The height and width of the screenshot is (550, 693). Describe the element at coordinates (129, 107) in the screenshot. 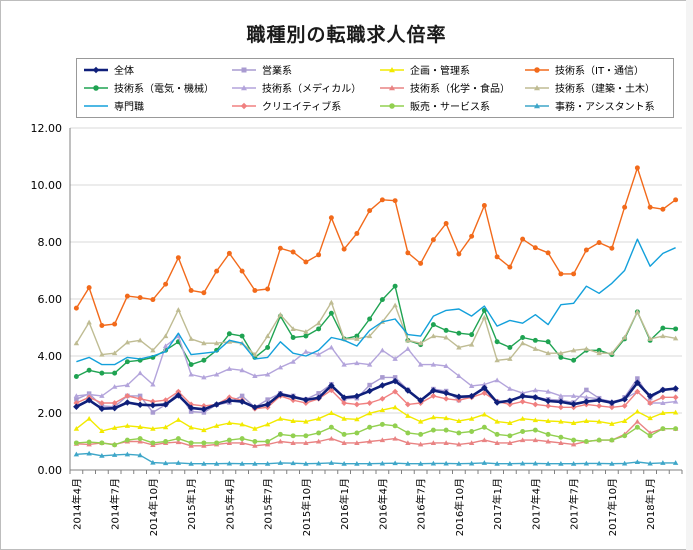

I see `legend-label: 専門職` at that location.